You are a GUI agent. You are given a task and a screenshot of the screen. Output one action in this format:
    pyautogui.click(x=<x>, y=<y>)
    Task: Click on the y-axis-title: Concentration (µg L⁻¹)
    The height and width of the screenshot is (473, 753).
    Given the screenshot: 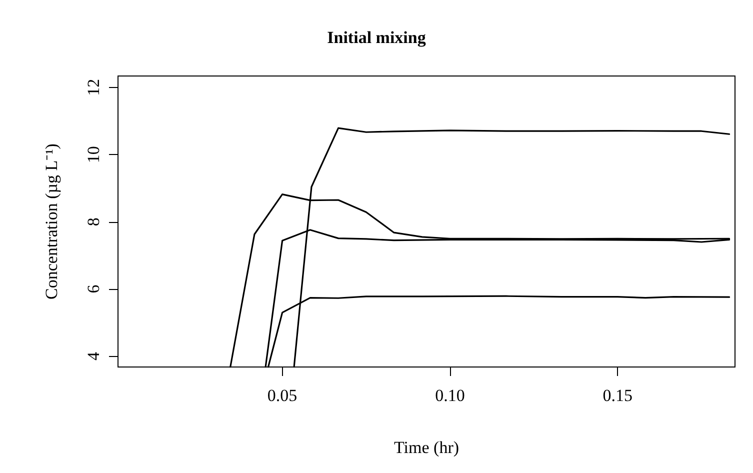 What is the action you would take?
    pyautogui.click(x=51, y=222)
    